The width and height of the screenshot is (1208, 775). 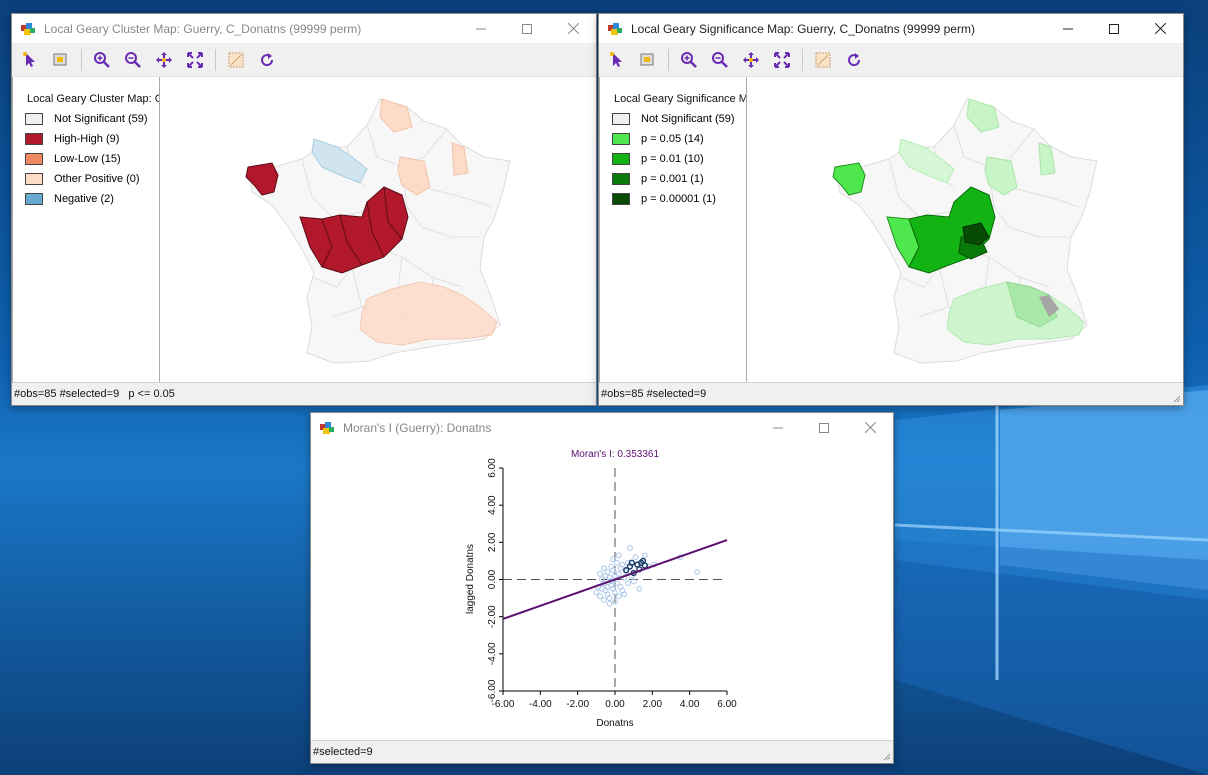 I want to click on moran-titlebar: Moran's I (Guerry): Donatns, so click(x=602, y=427).